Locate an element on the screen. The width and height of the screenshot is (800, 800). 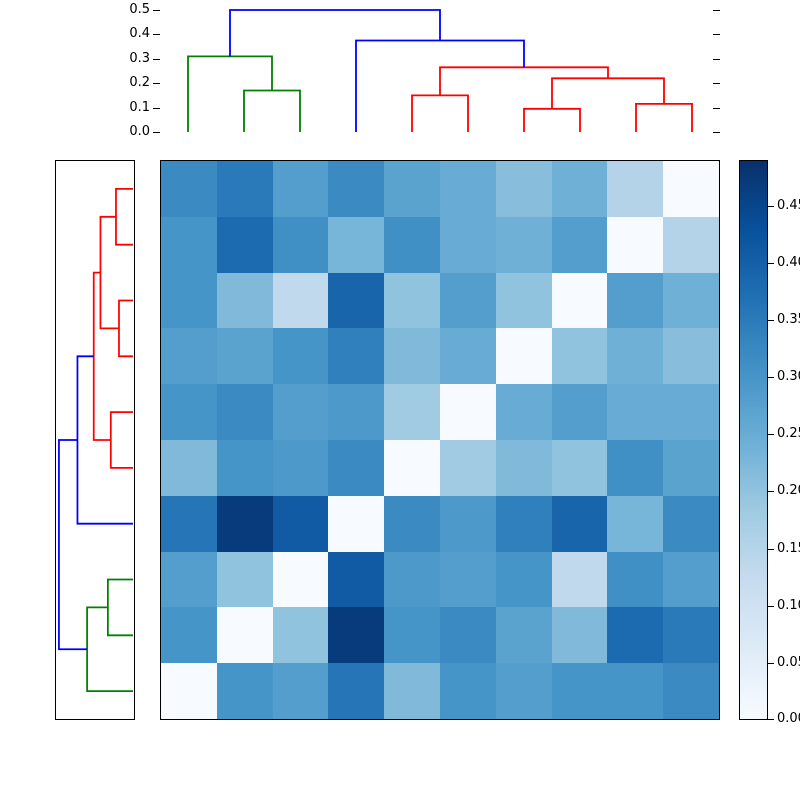
top-dendrogram-tick-label: 0.5 is located at coordinates (139, 9).